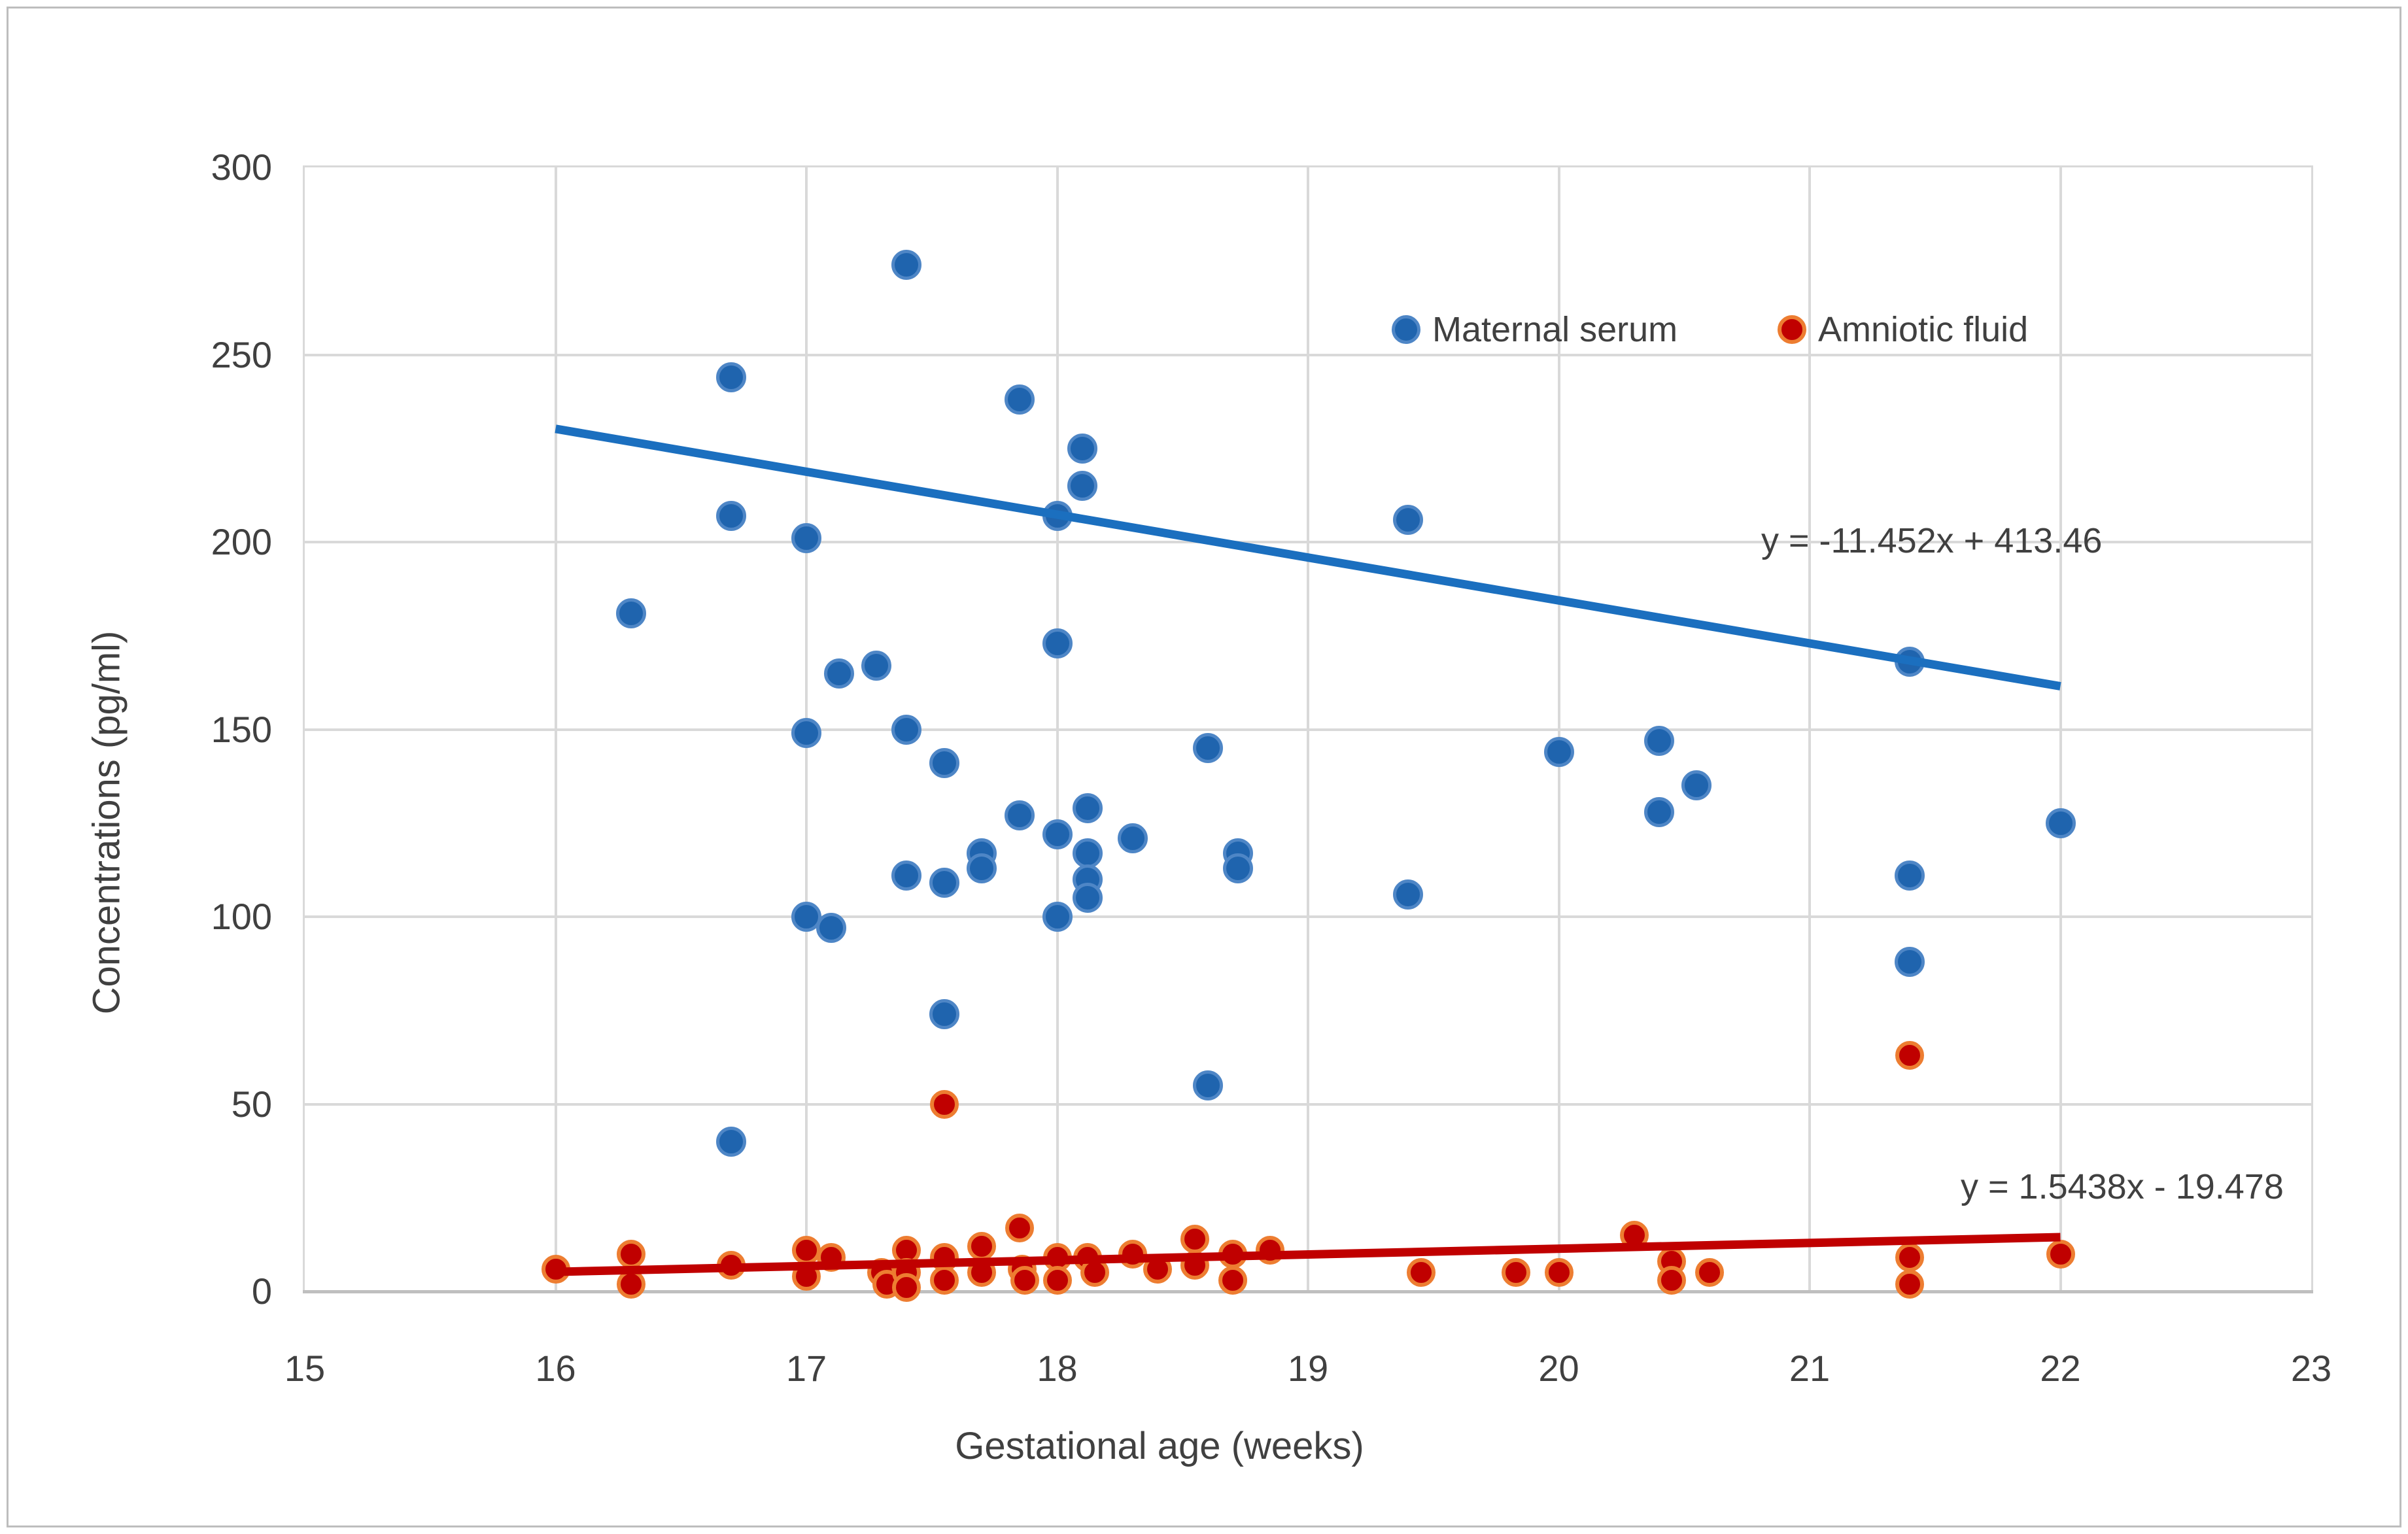  What do you see at coordinates (252, 1104) in the screenshot?
I see `y-tick-label-50: 50` at bounding box center [252, 1104].